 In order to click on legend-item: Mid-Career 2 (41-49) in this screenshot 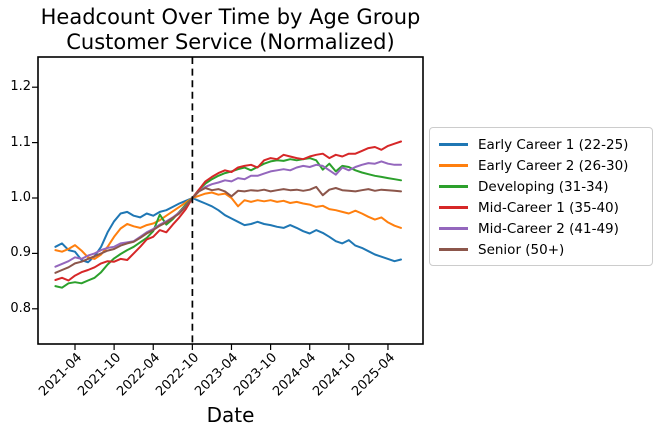, I will do `click(545, 228)`.